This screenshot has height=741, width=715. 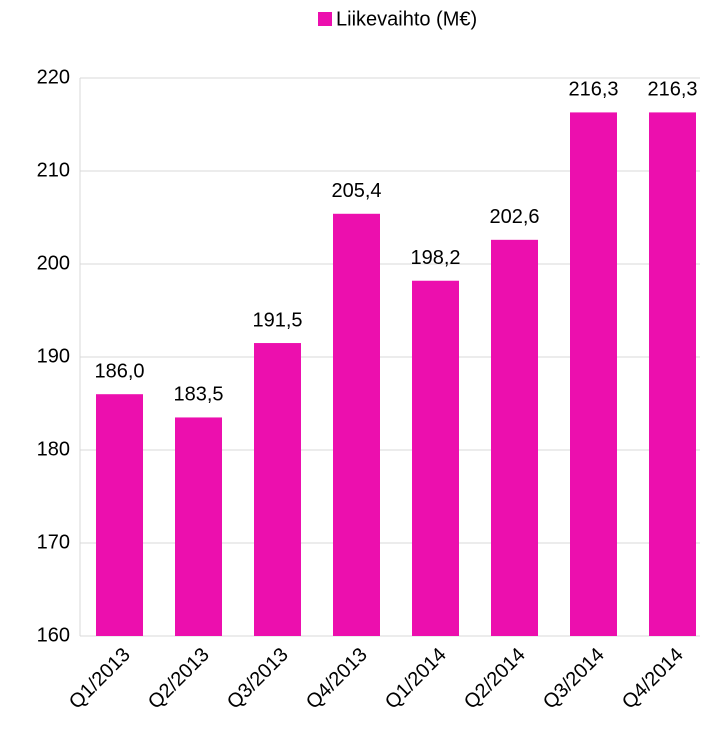 I want to click on y-tick-label: 200, so click(x=53, y=263).